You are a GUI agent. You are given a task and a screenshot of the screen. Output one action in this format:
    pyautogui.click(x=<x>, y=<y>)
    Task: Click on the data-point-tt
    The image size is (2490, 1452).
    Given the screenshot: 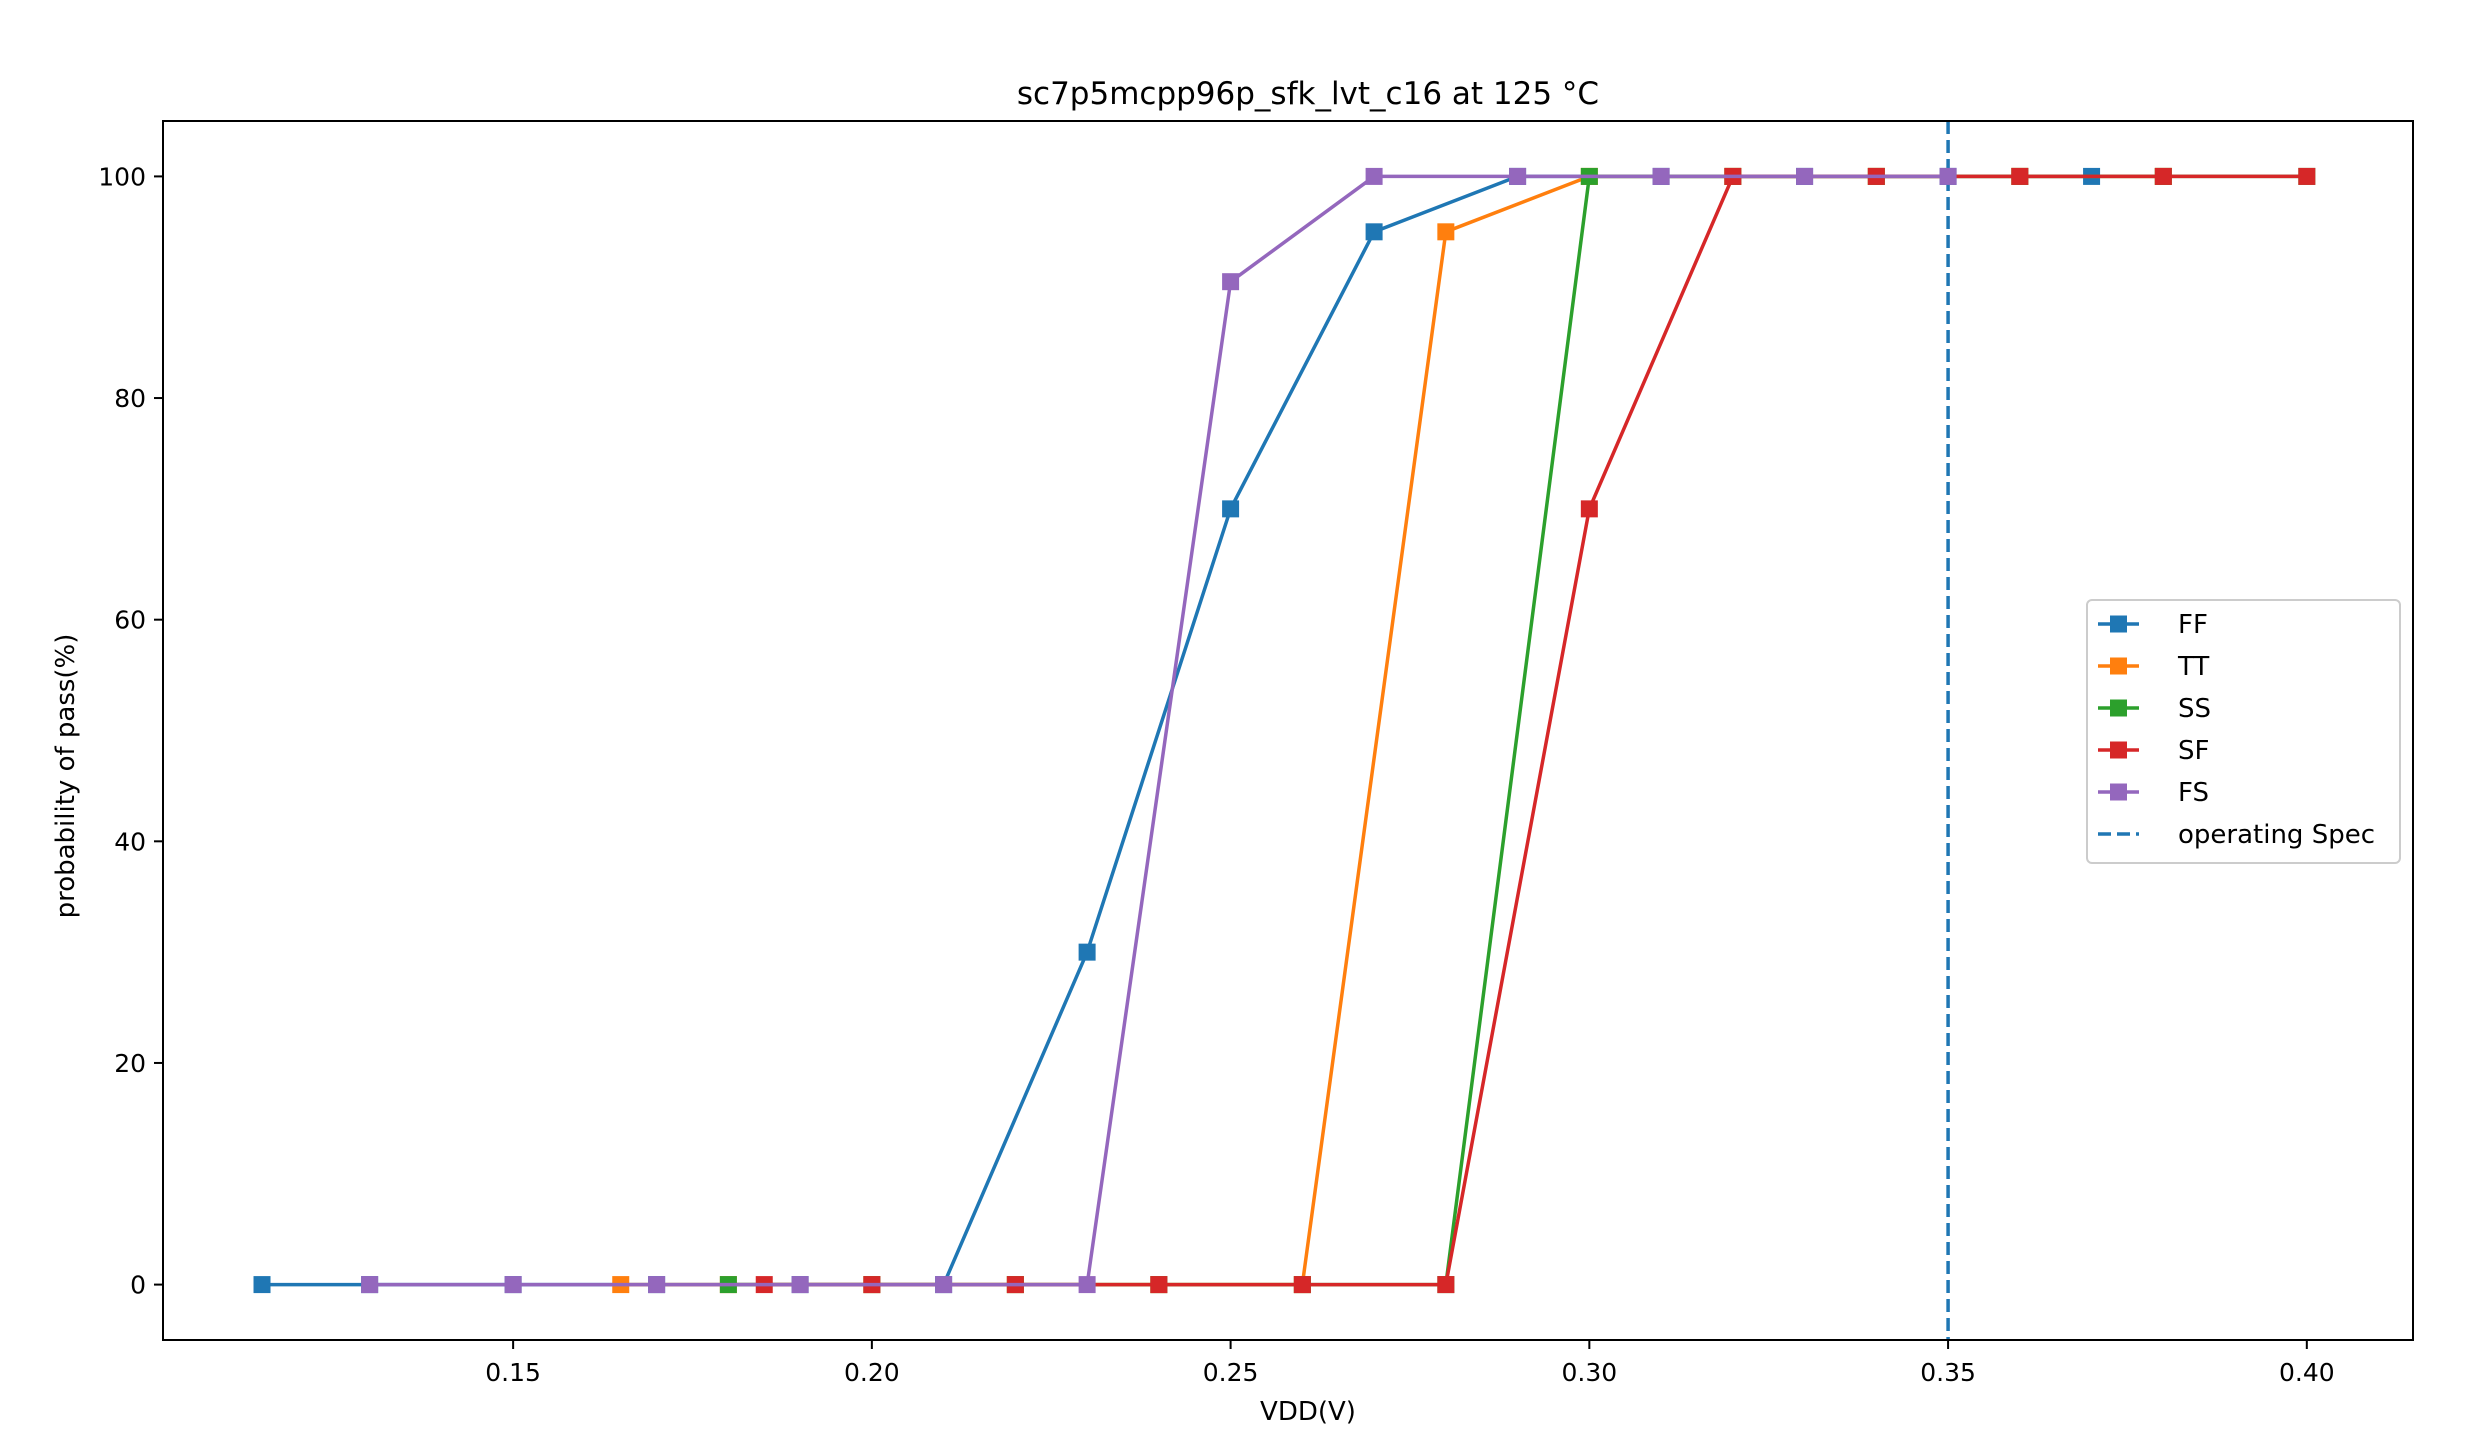 What is the action you would take?
    pyautogui.click(x=1446, y=232)
    